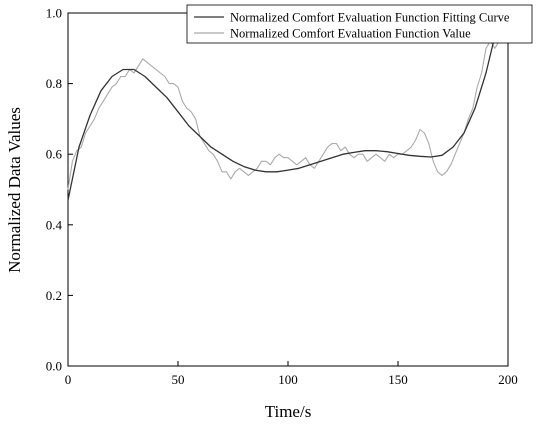 This screenshot has width=550, height=425. I want to click on y-tick-label: 0.0, so click(54, 366).